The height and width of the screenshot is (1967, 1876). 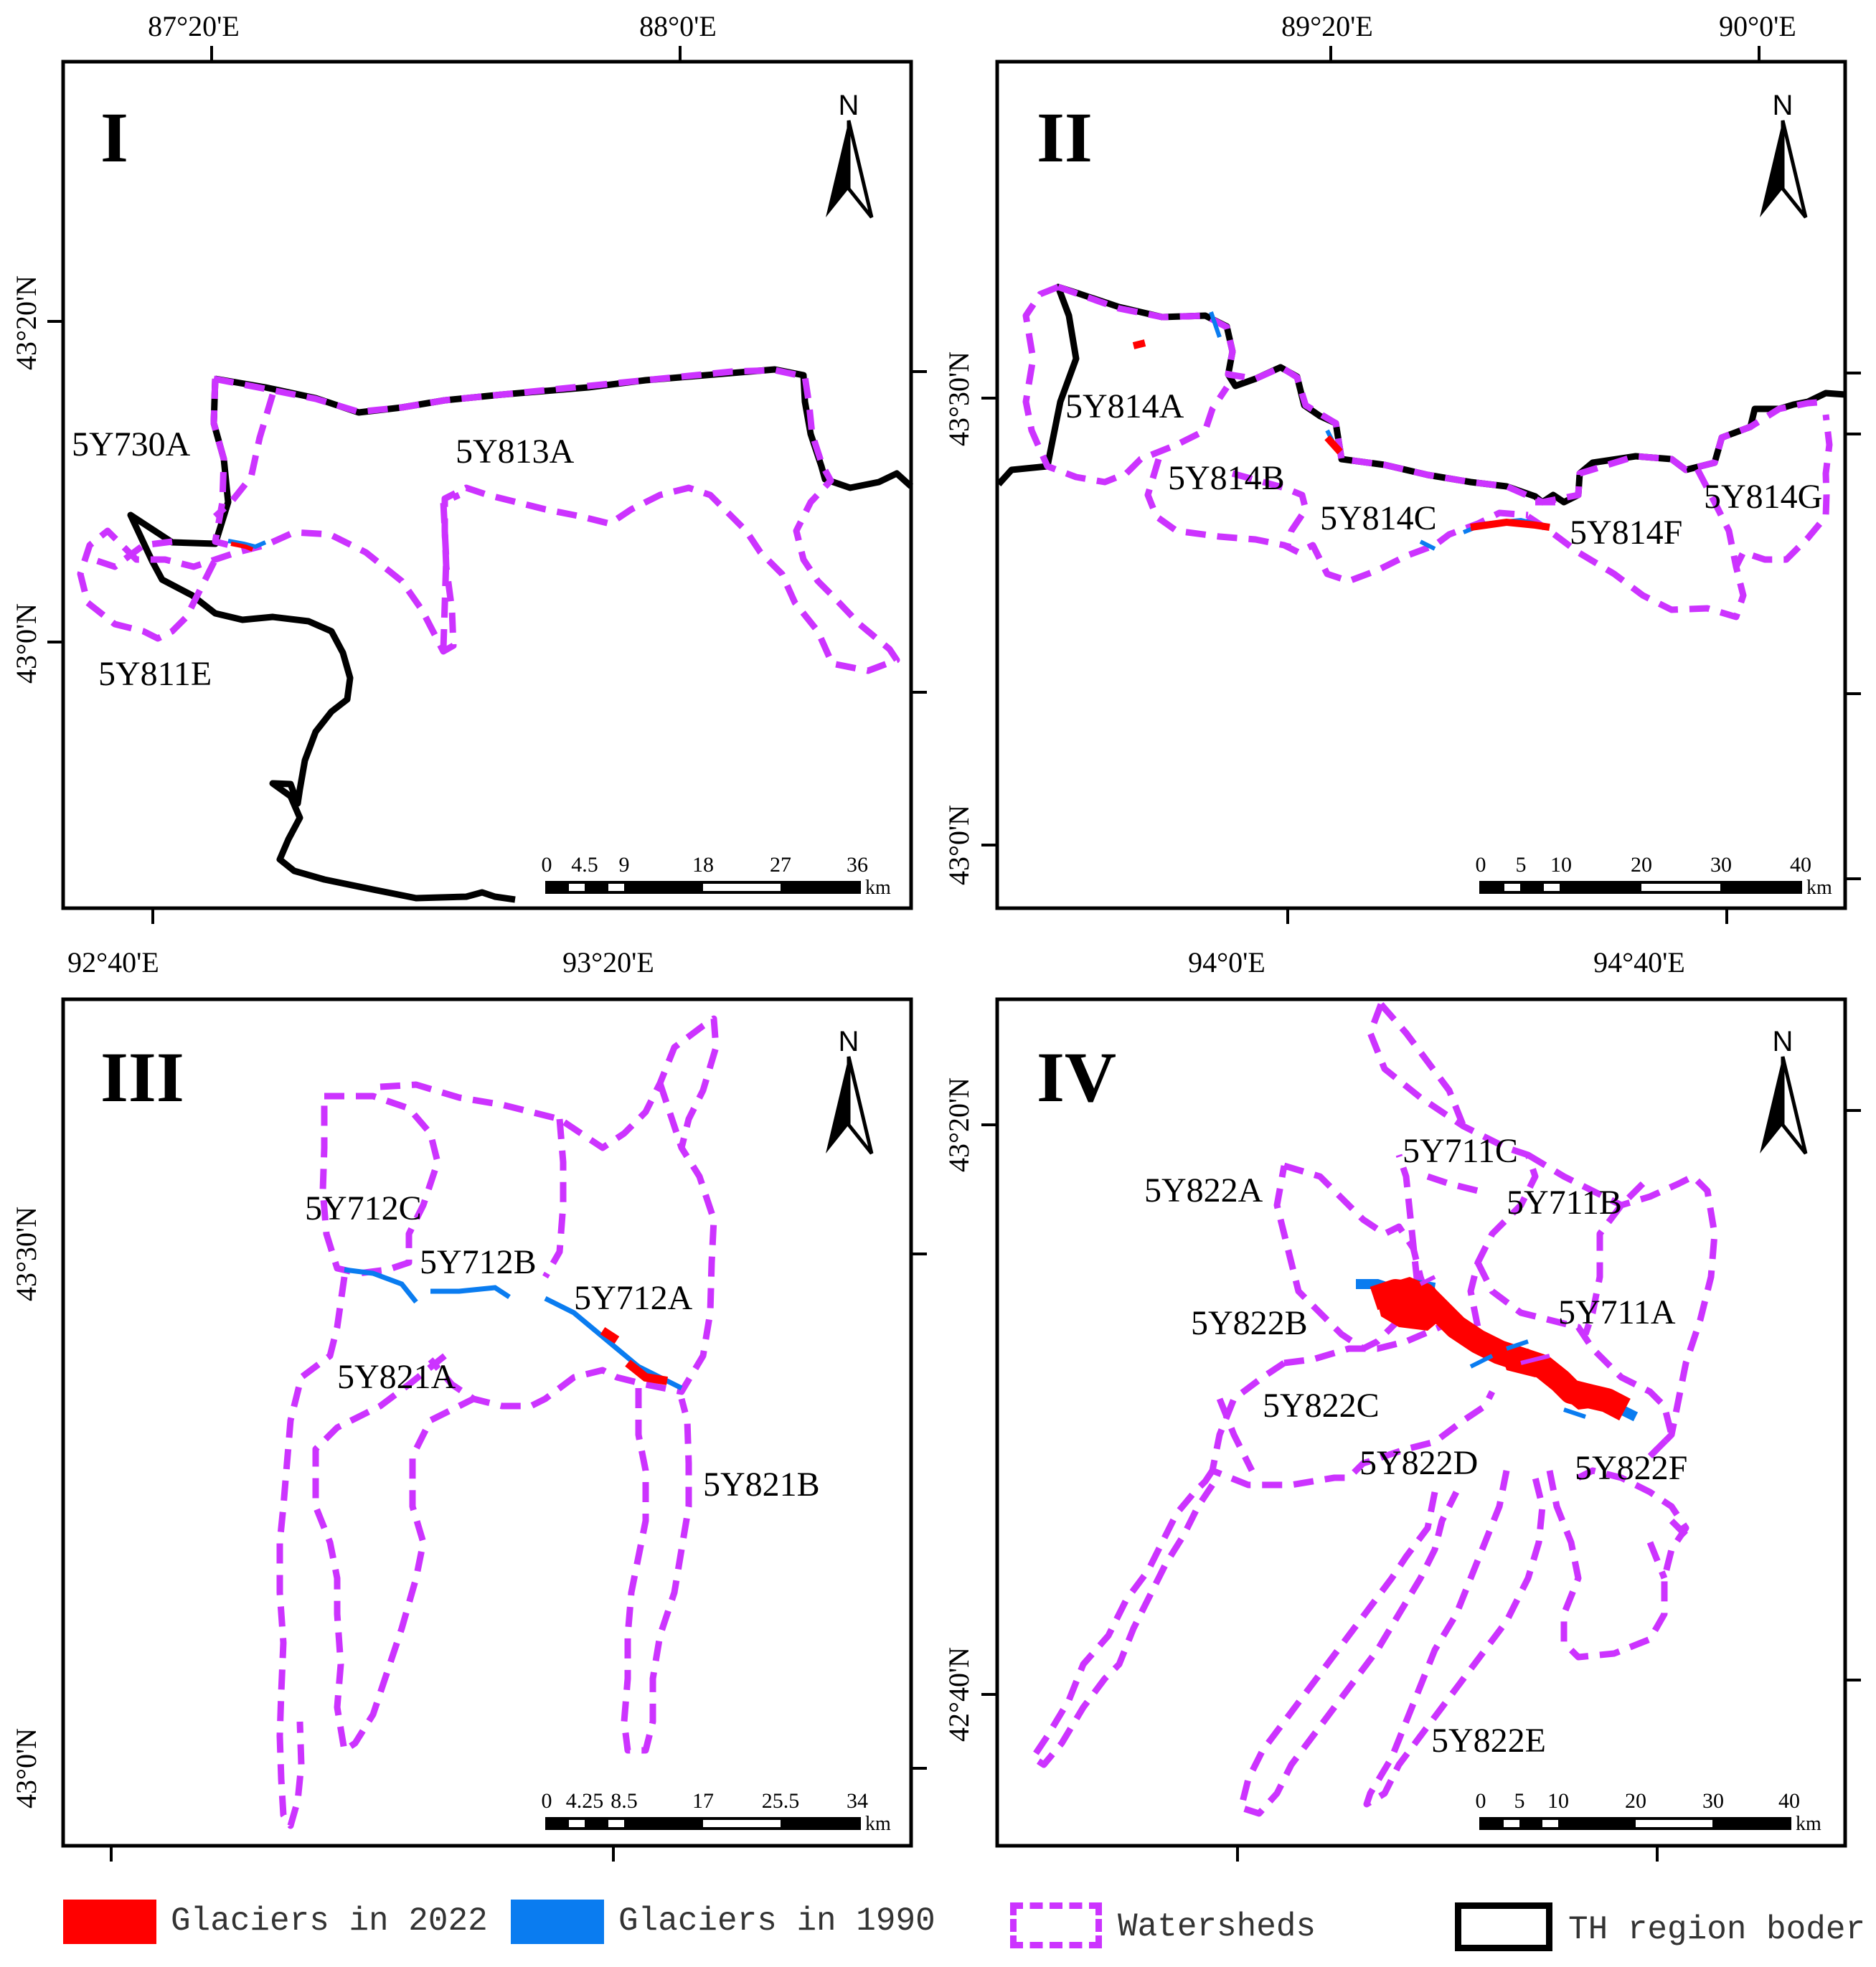 I want to click on watershed-label: 5Y822A, so click(x=1203, y=1190).